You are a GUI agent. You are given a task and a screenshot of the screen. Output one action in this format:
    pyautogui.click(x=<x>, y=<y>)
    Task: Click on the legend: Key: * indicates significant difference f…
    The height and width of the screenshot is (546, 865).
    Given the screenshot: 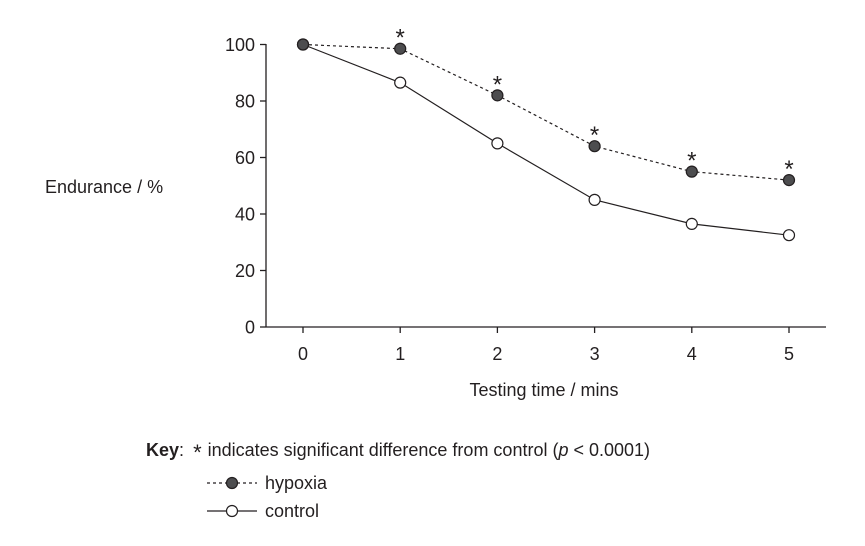 What is the action you would take?
    pyautogui.click(x=398, y=479)
    